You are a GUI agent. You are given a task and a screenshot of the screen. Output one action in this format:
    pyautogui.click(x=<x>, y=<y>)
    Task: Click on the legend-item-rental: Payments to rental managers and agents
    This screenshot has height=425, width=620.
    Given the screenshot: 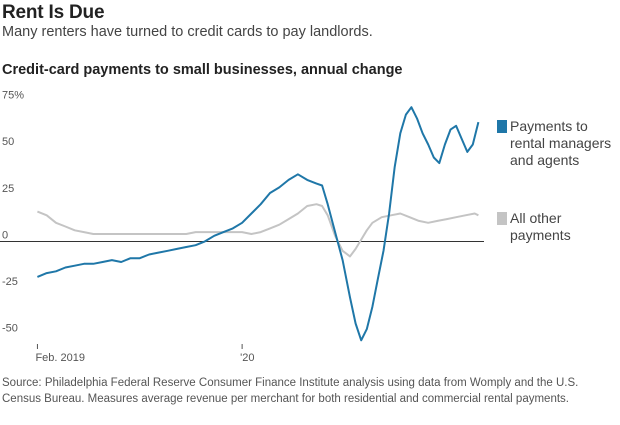 What is the action you would take?
    pyautogui.click(x=557, y=146)
    